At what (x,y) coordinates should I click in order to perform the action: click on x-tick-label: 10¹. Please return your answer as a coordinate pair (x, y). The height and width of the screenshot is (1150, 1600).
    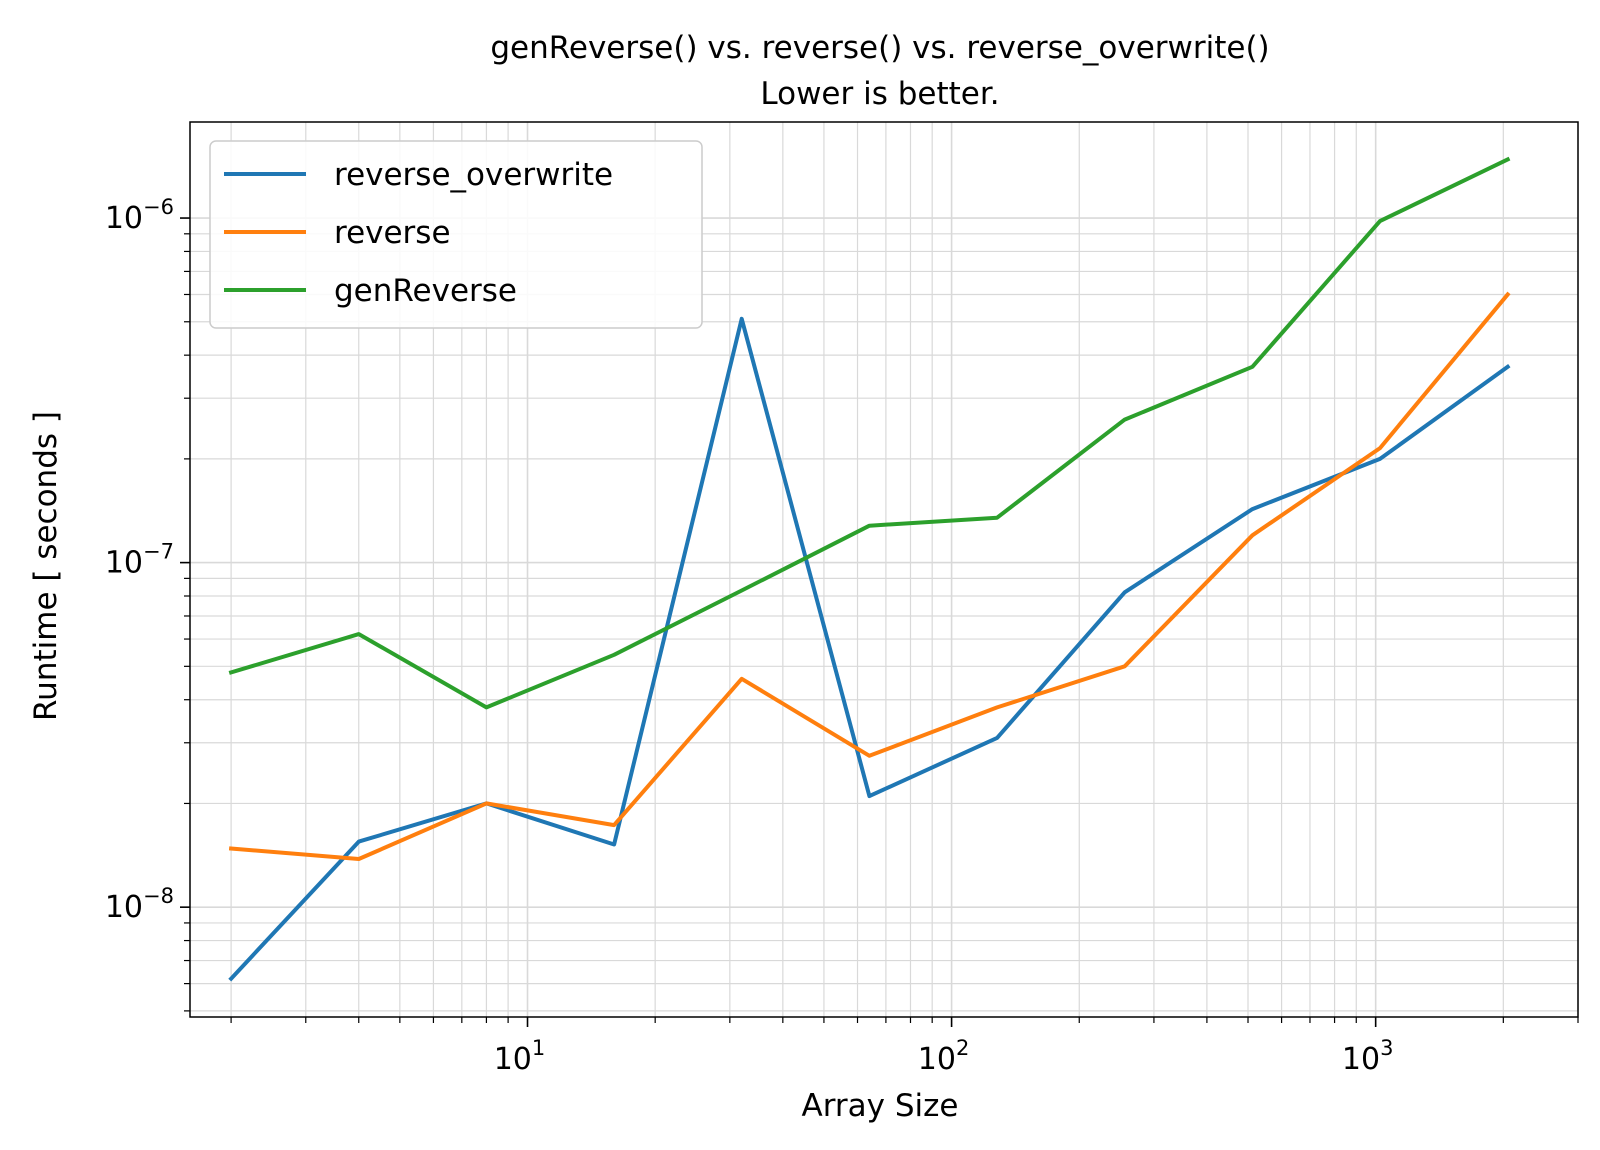
    Looking at the image, I should click on (520, 1056).